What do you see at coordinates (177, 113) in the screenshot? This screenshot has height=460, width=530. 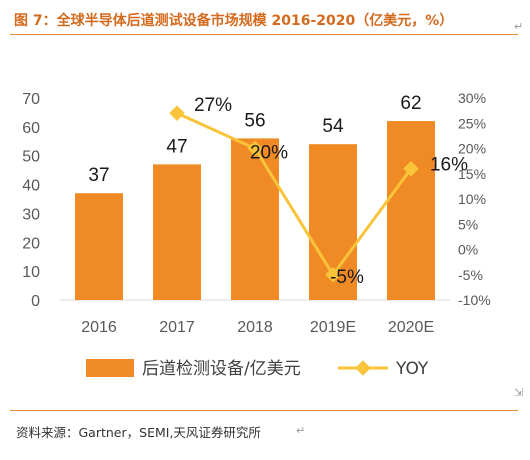 I see `yoy-point` at bounding box center [177, 113].